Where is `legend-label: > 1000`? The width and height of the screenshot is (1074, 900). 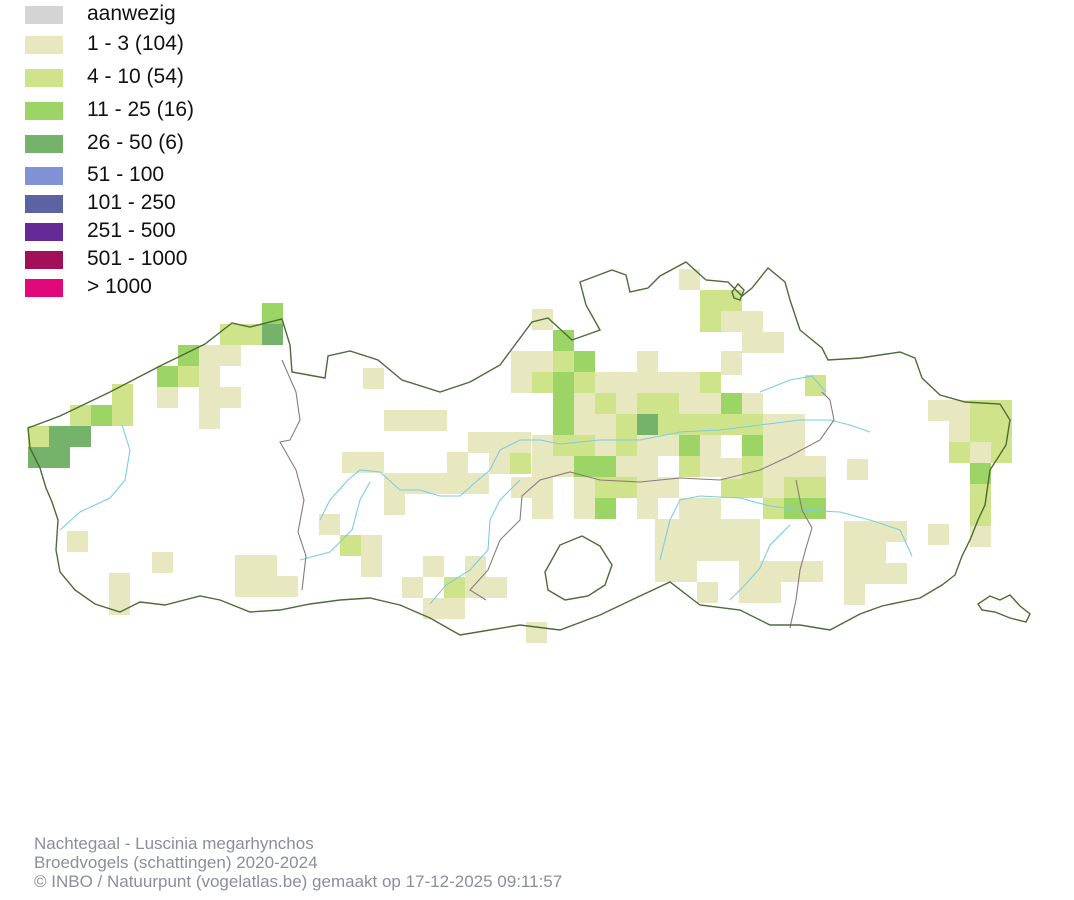 legend-label: > 1000 is located at coordinates (119, 286).